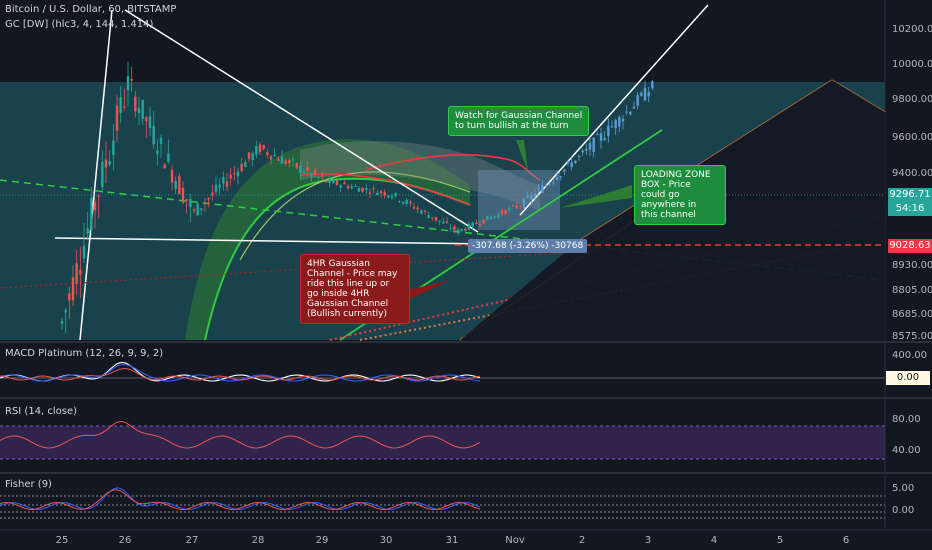 The height and width of the screenshot is (550, 932). What do you see at coordinates (429, 290) in the screenshot?
I see `four-hr-note-arrow` at bounding box center [429, 290].